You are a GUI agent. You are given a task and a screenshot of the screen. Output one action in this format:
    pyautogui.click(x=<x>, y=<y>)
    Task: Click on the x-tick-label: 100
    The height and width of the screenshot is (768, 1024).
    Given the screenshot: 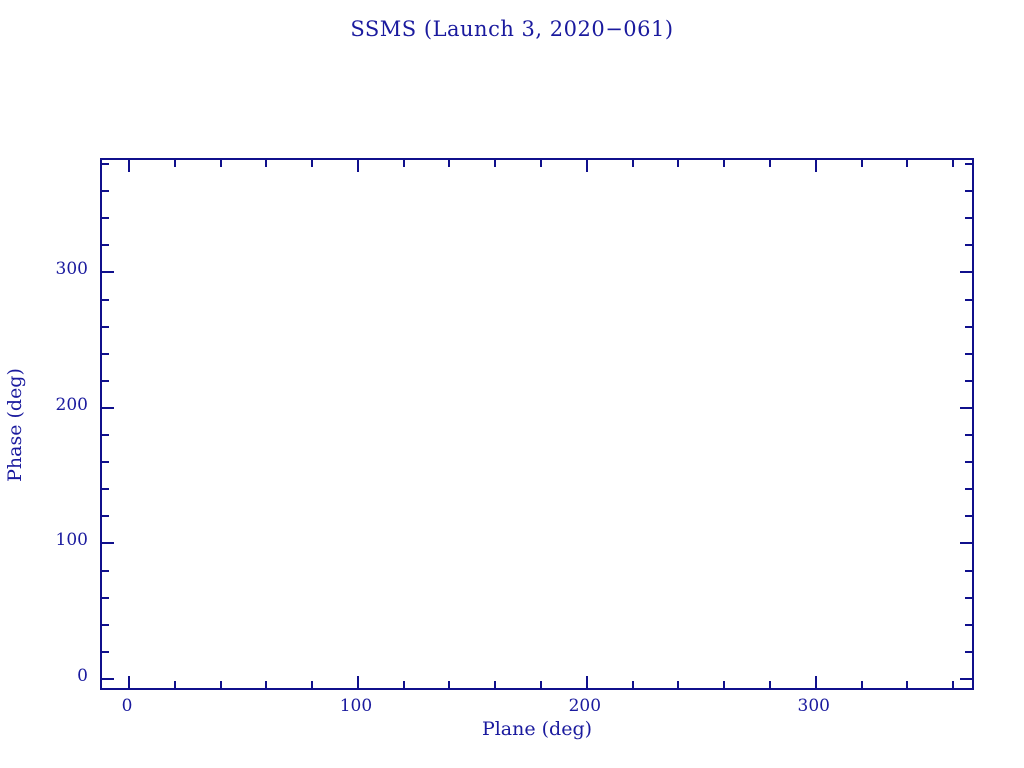 What is the action you would take?
    pyautogui.click(x=356, y=706)
    